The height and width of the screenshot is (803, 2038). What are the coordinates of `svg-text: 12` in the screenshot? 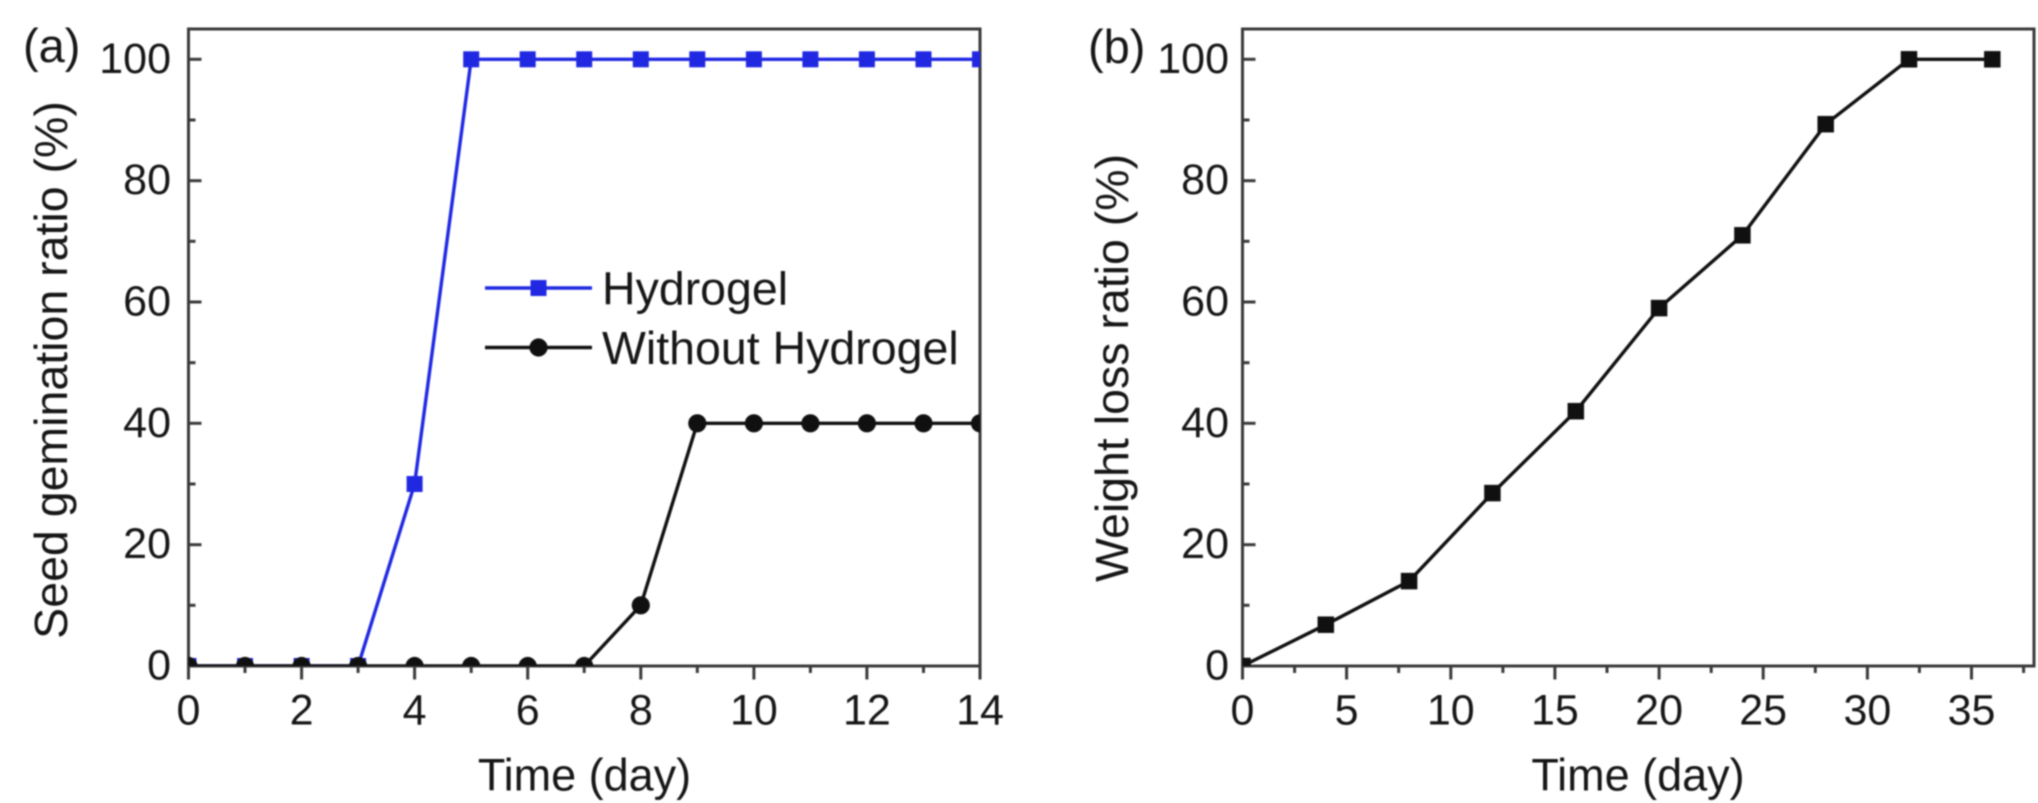 It's located at (867, 711).